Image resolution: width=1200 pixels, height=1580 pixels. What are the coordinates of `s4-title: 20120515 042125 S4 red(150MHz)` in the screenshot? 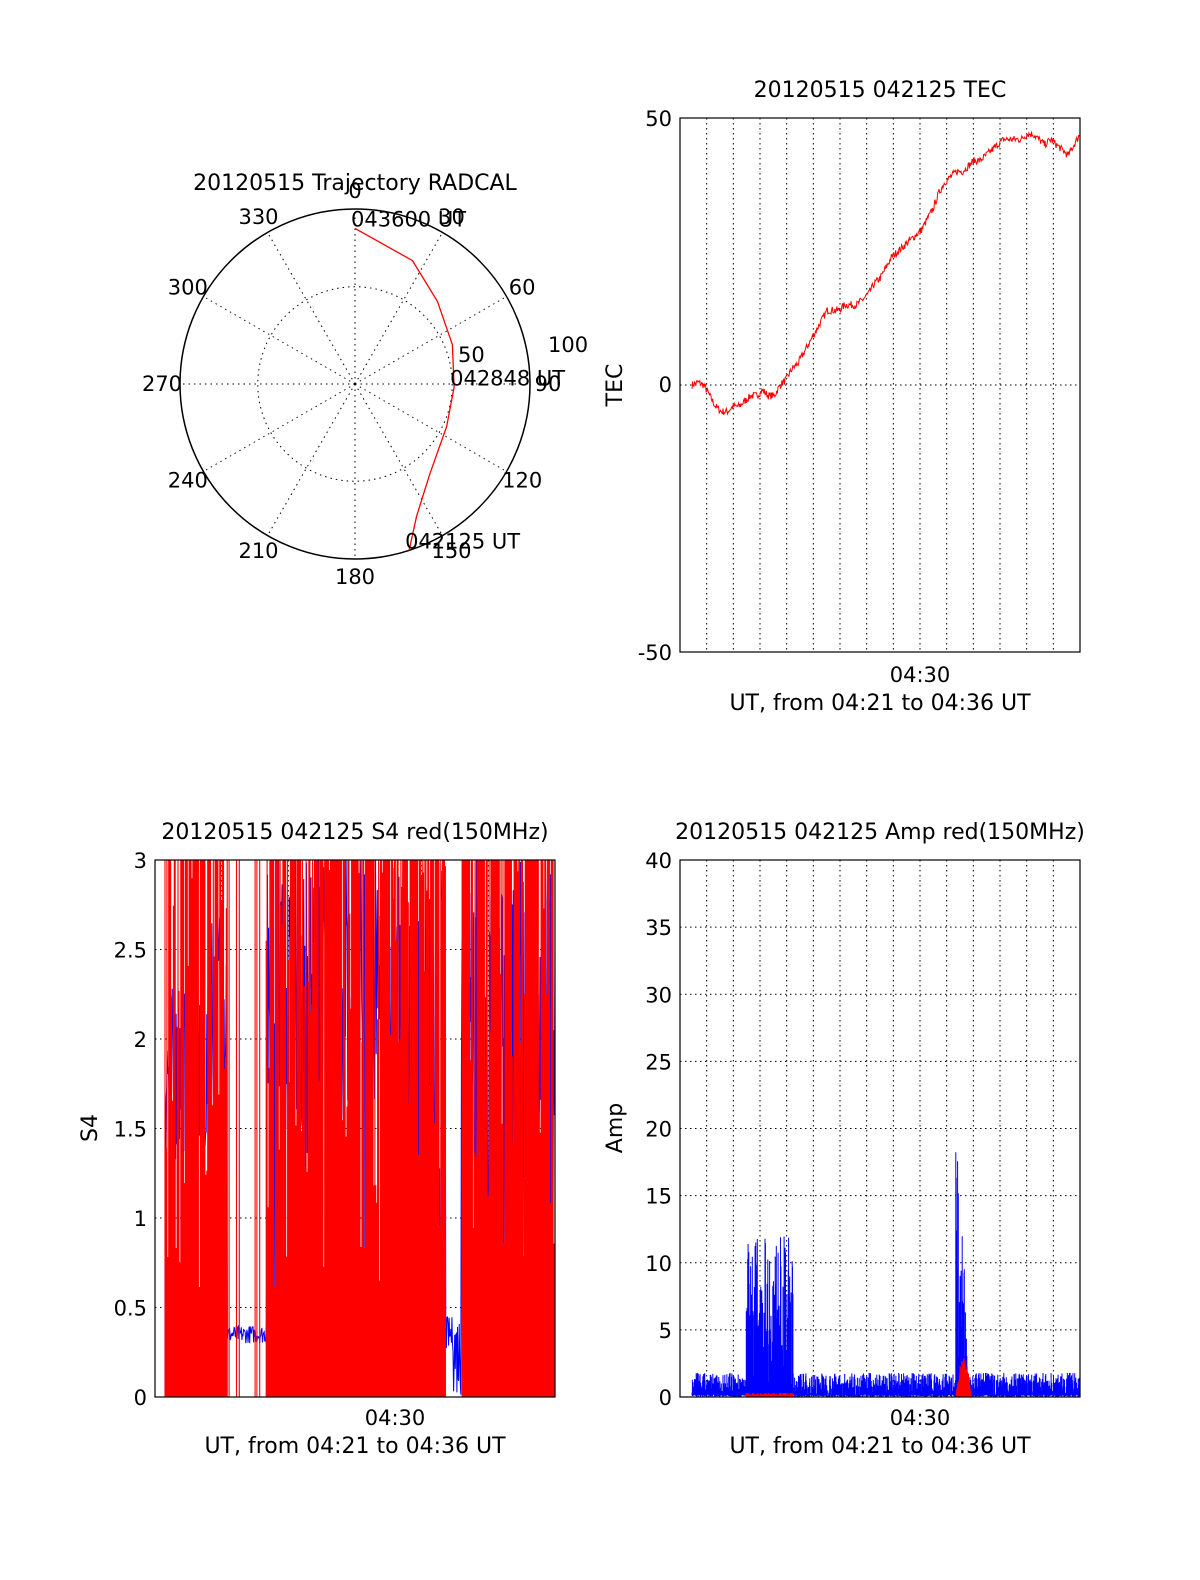 It's located at (354, 832).